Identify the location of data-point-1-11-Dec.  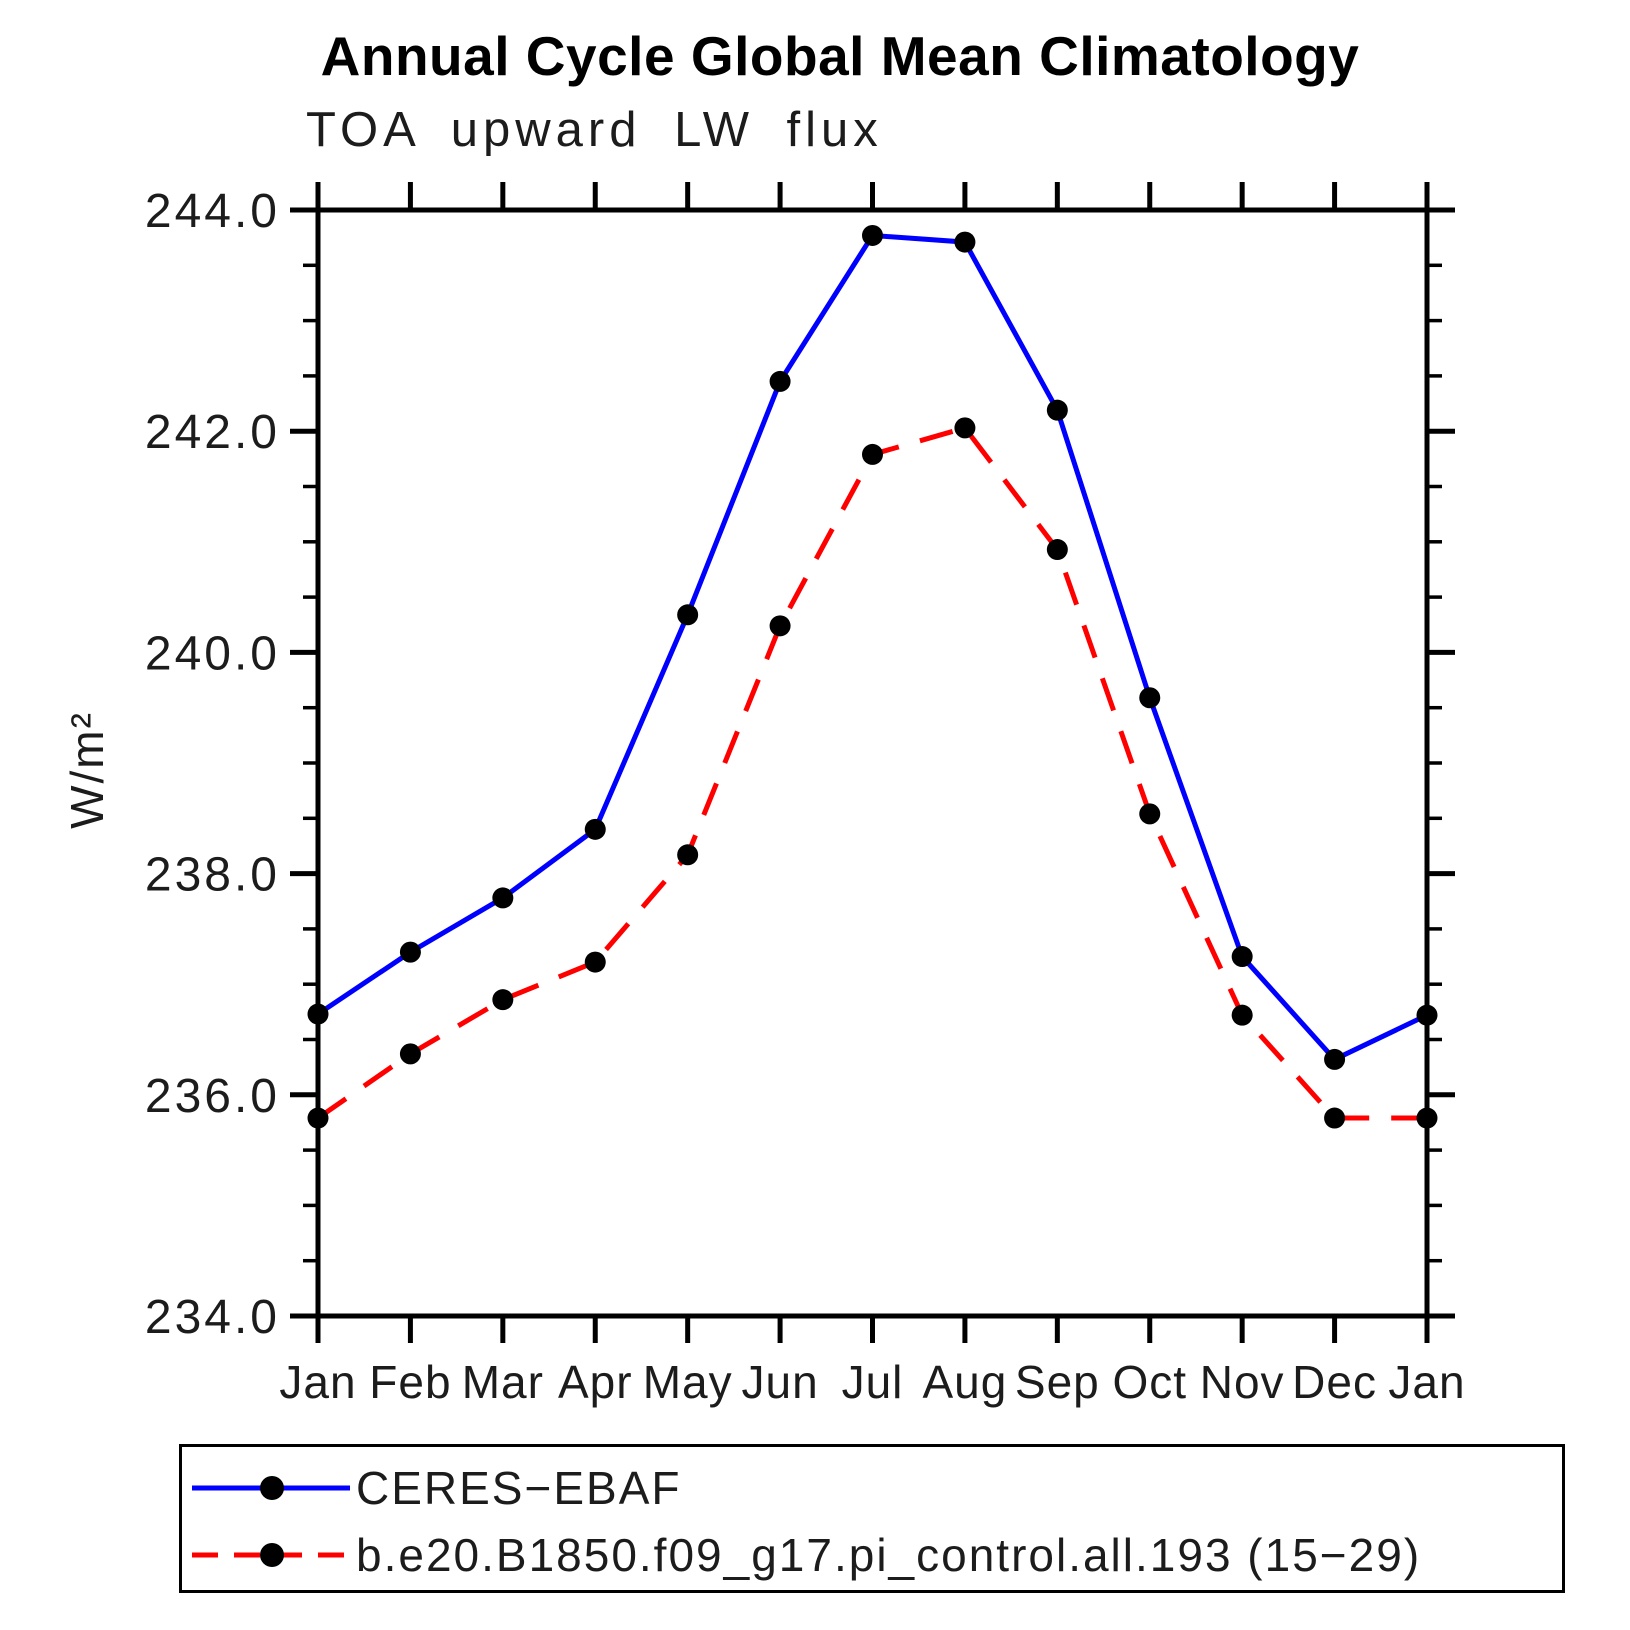
(1335, 1118).